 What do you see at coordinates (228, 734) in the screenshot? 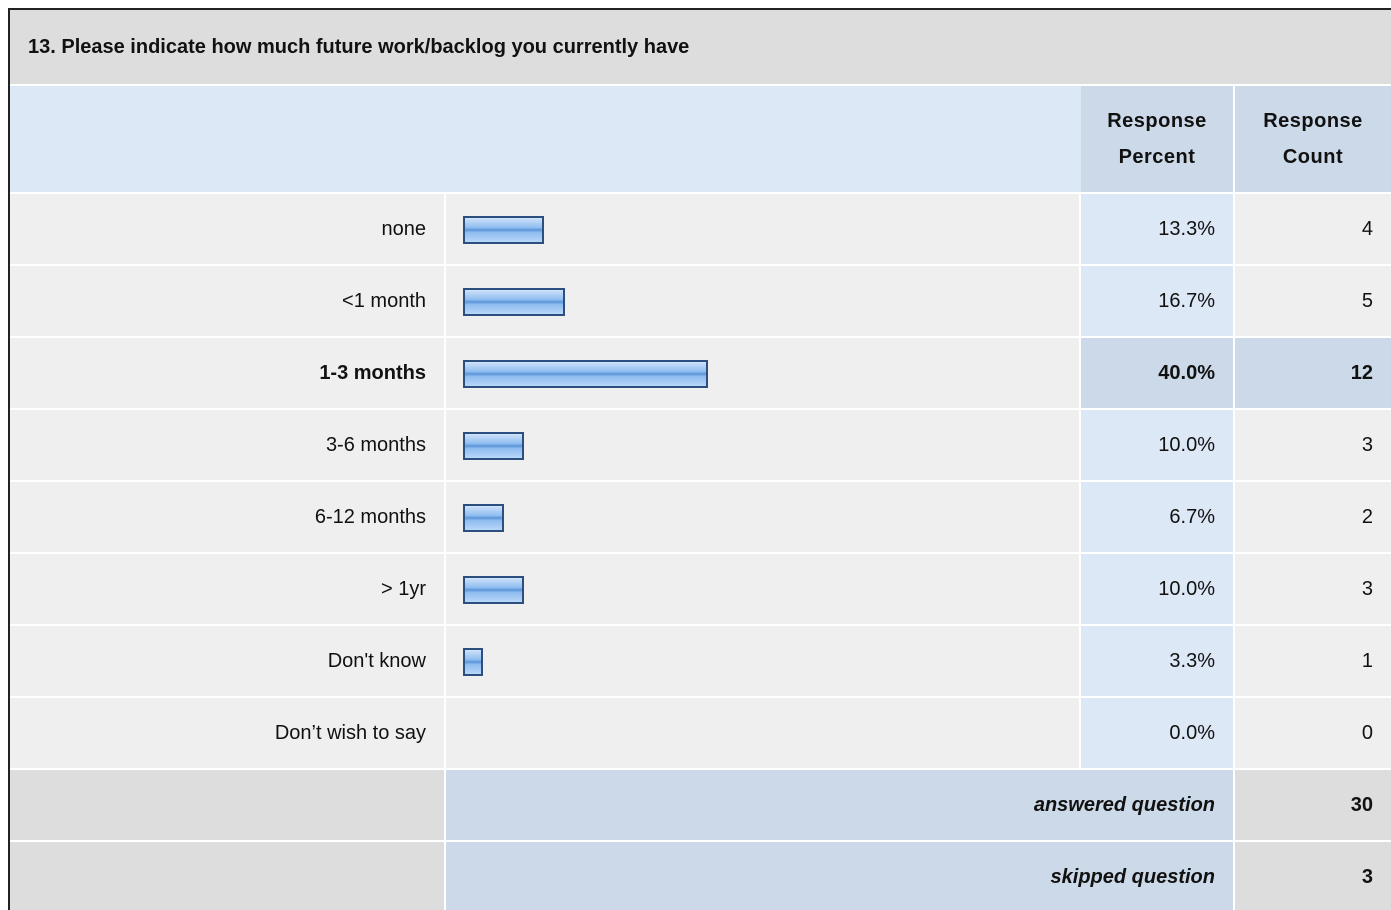
I see `row-label: Don’t wish to say` at bounding box center [228, 734].